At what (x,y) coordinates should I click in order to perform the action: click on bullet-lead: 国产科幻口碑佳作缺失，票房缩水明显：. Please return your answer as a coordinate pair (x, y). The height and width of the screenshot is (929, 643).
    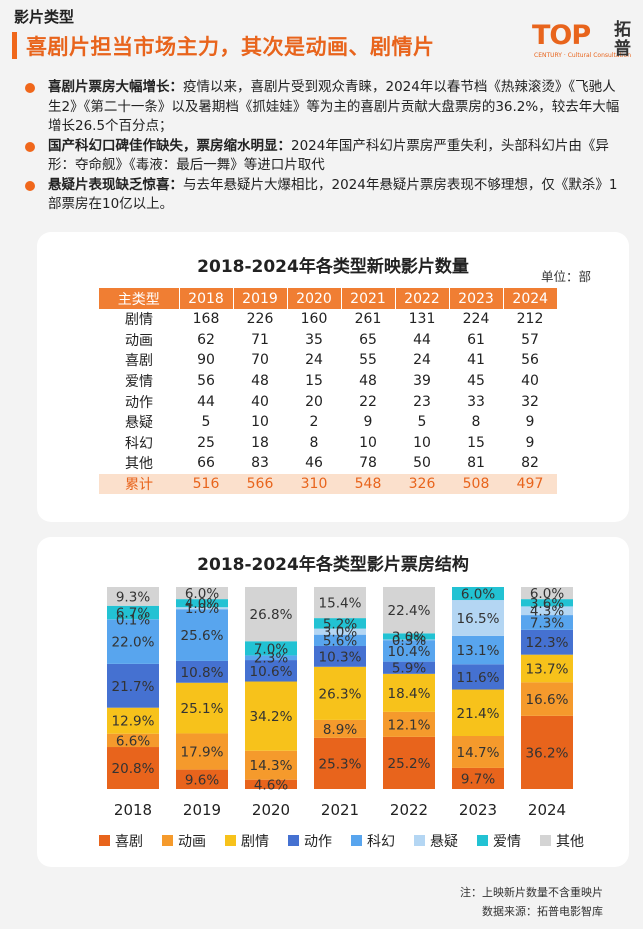
    Looking at the image, I should click on (169, 145).